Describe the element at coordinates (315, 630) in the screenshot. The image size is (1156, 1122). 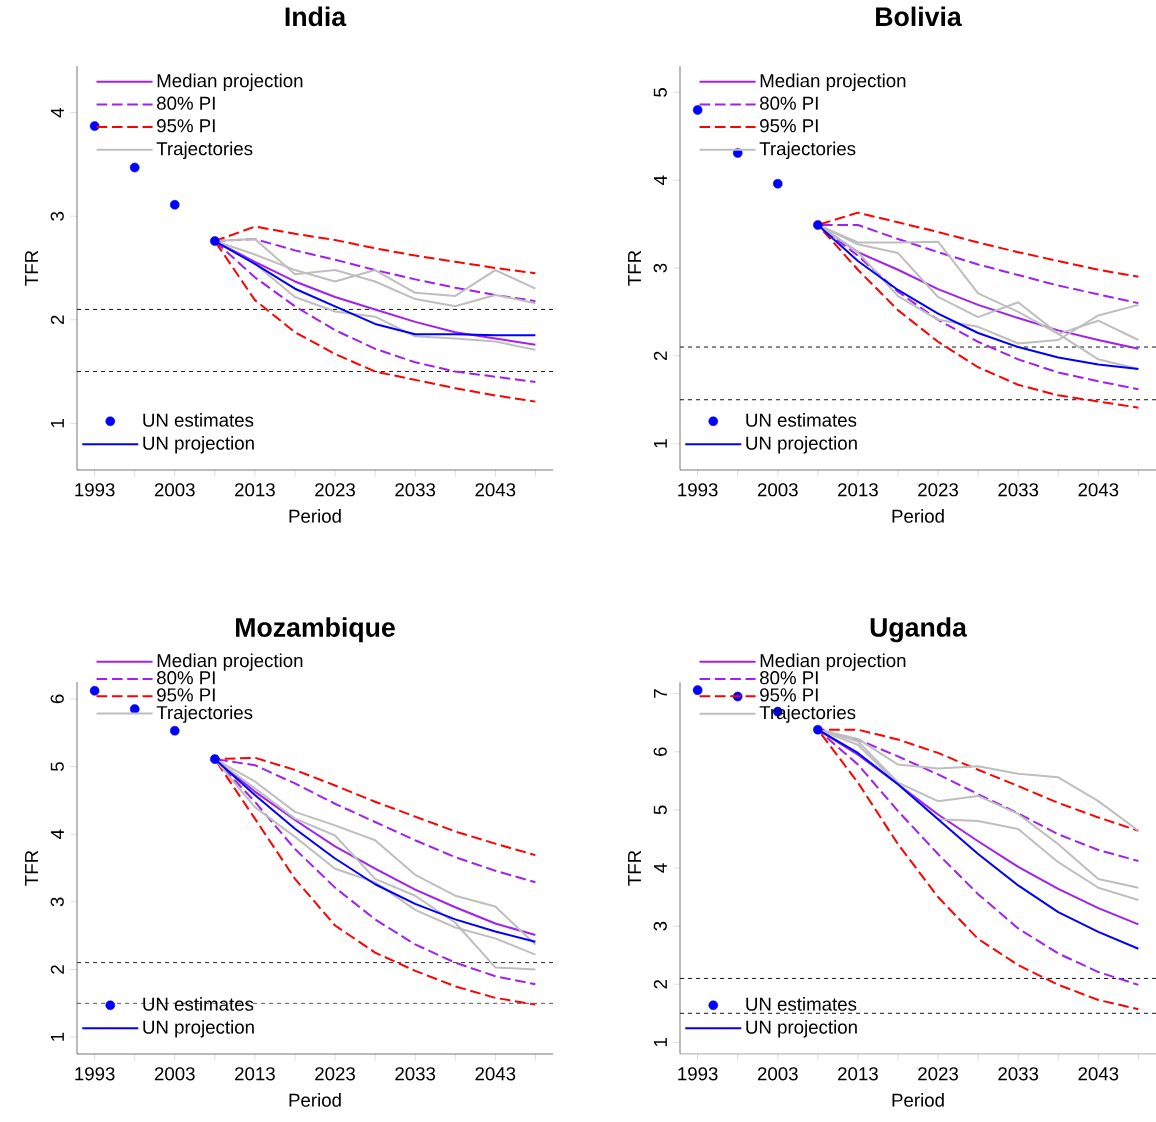
I see `chart-title: Mozambique` at that location.